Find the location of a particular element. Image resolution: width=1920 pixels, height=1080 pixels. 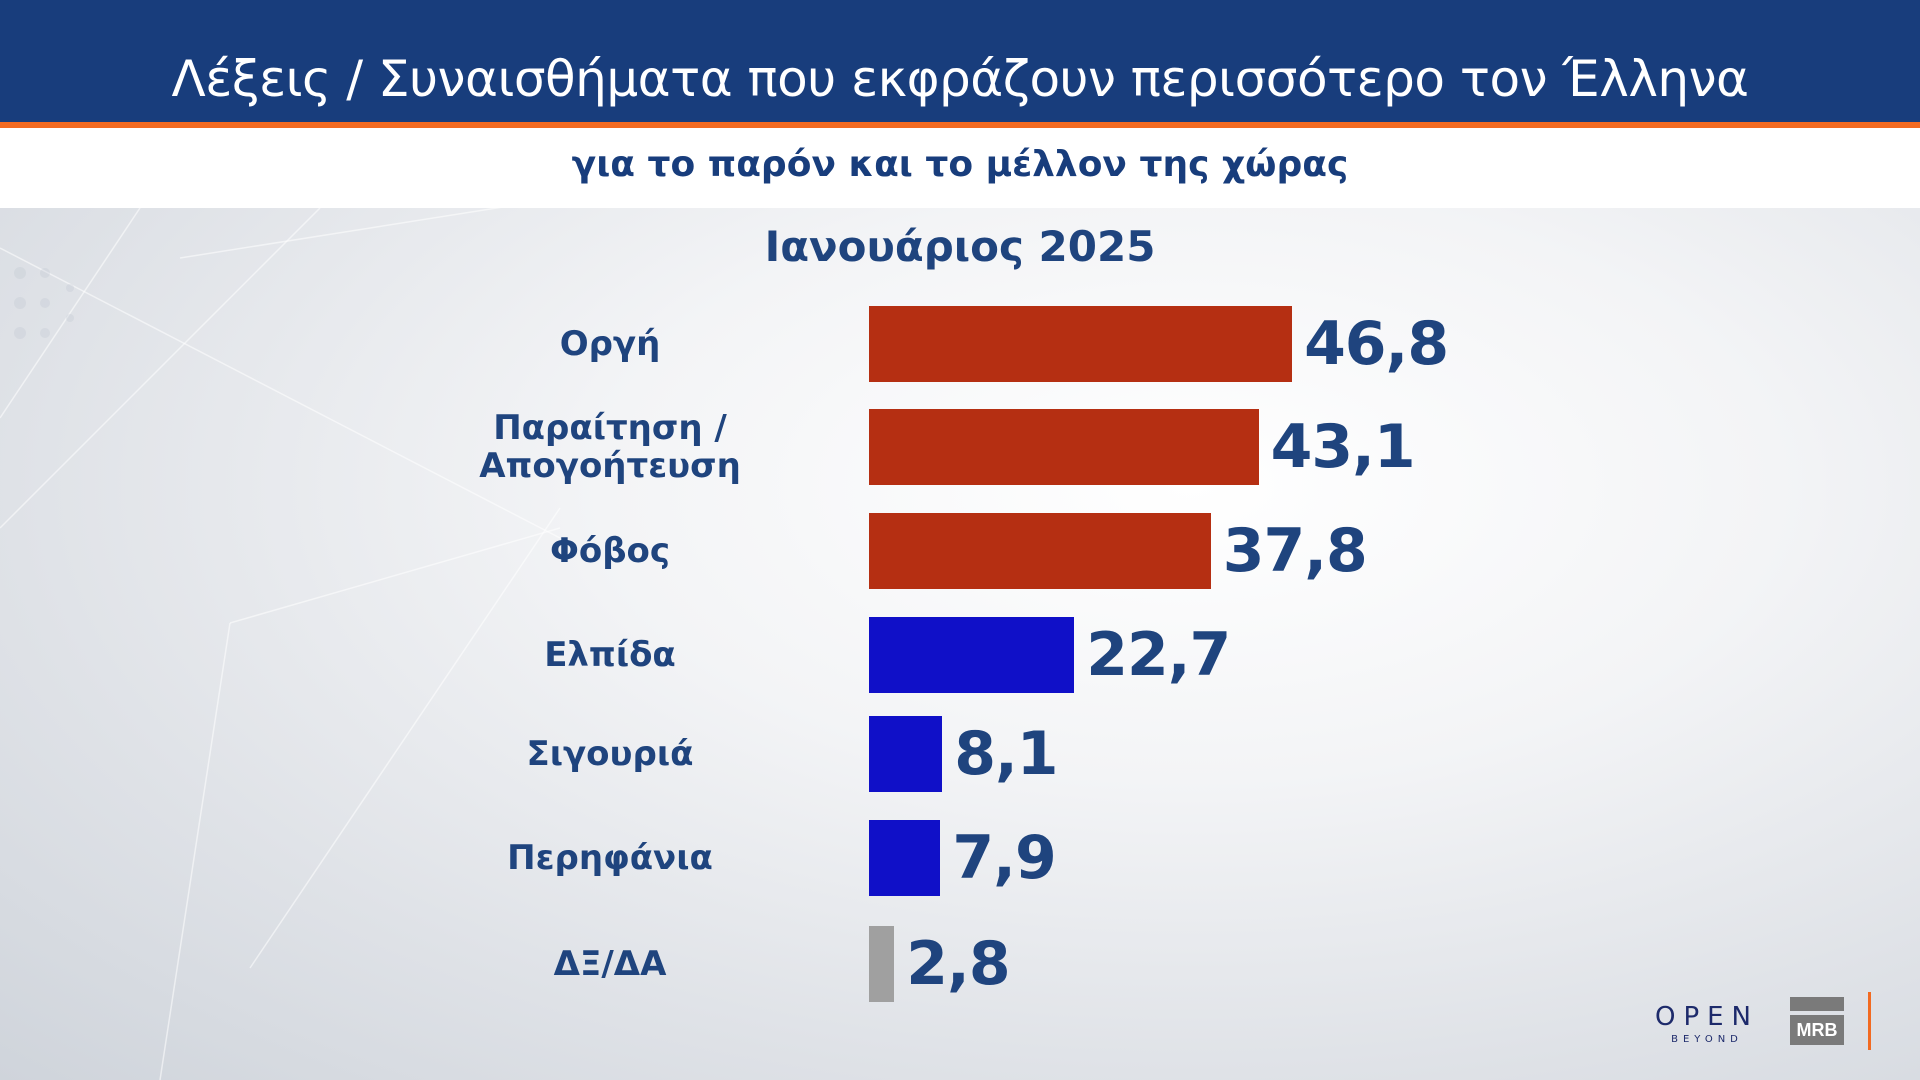

bar-row: Παραίτηση / Απογοήτευση 43,1 is located at coordinates (960, 447).